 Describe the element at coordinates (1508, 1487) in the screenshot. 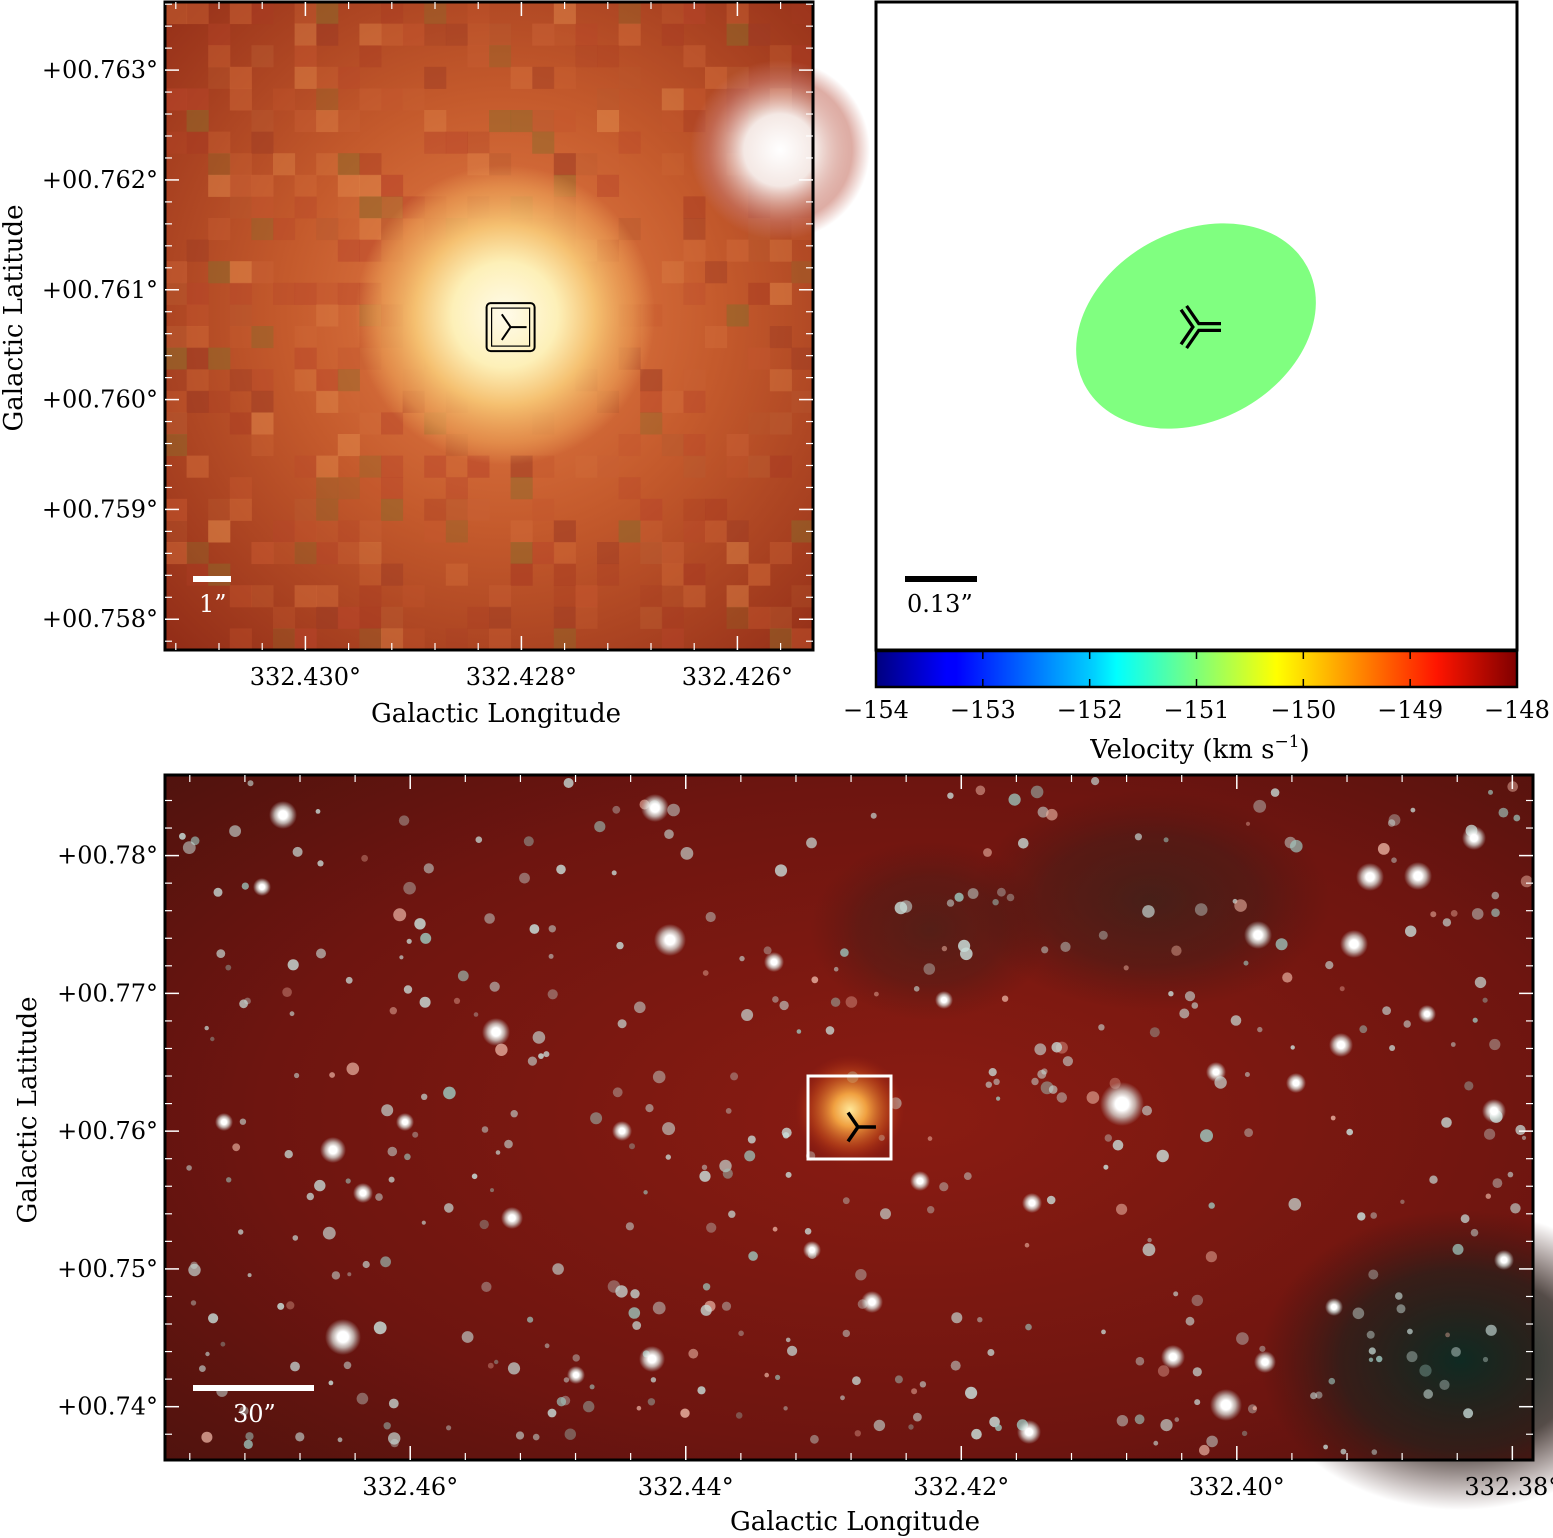

I see `wide-field-x-tick-label: 332.38°` at that location.